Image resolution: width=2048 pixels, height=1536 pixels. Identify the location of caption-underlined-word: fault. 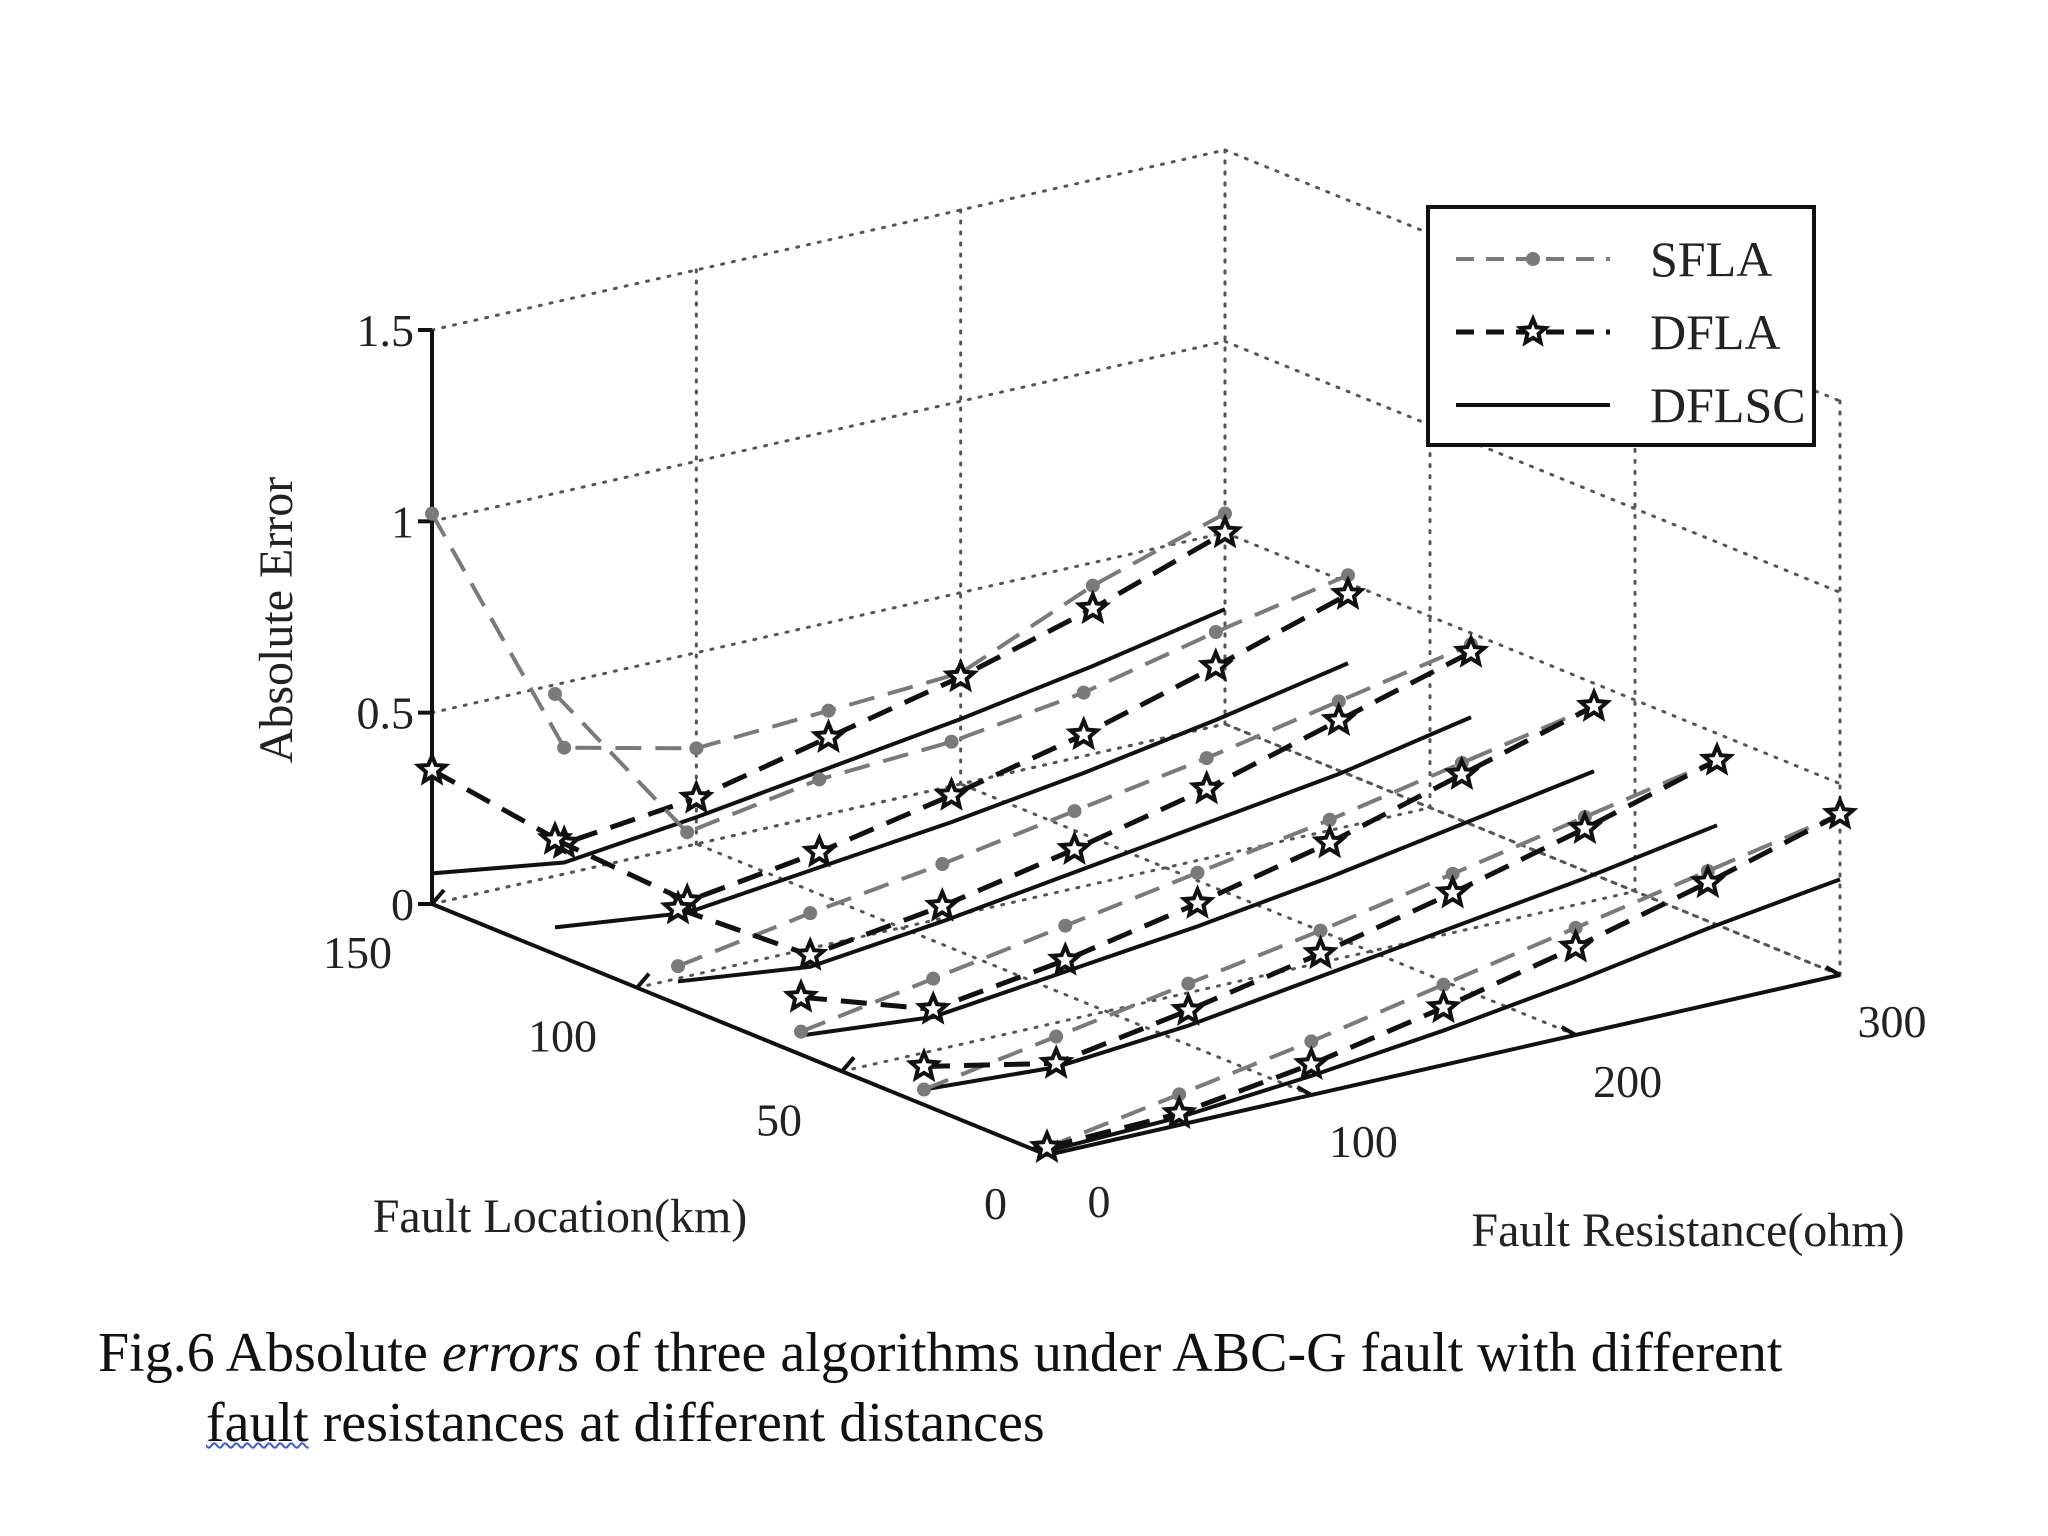
(257, 1423).